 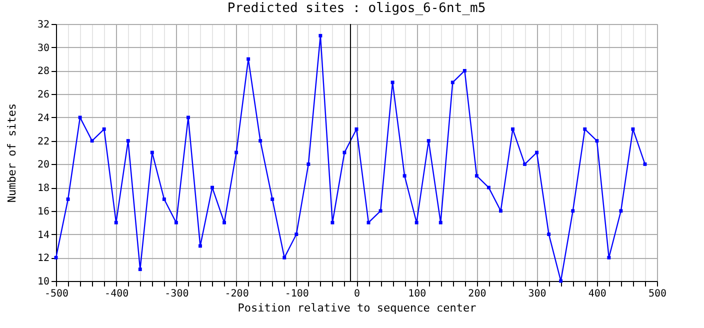 I want to click on y-tick-label: 12, so click(x=43, y=258).